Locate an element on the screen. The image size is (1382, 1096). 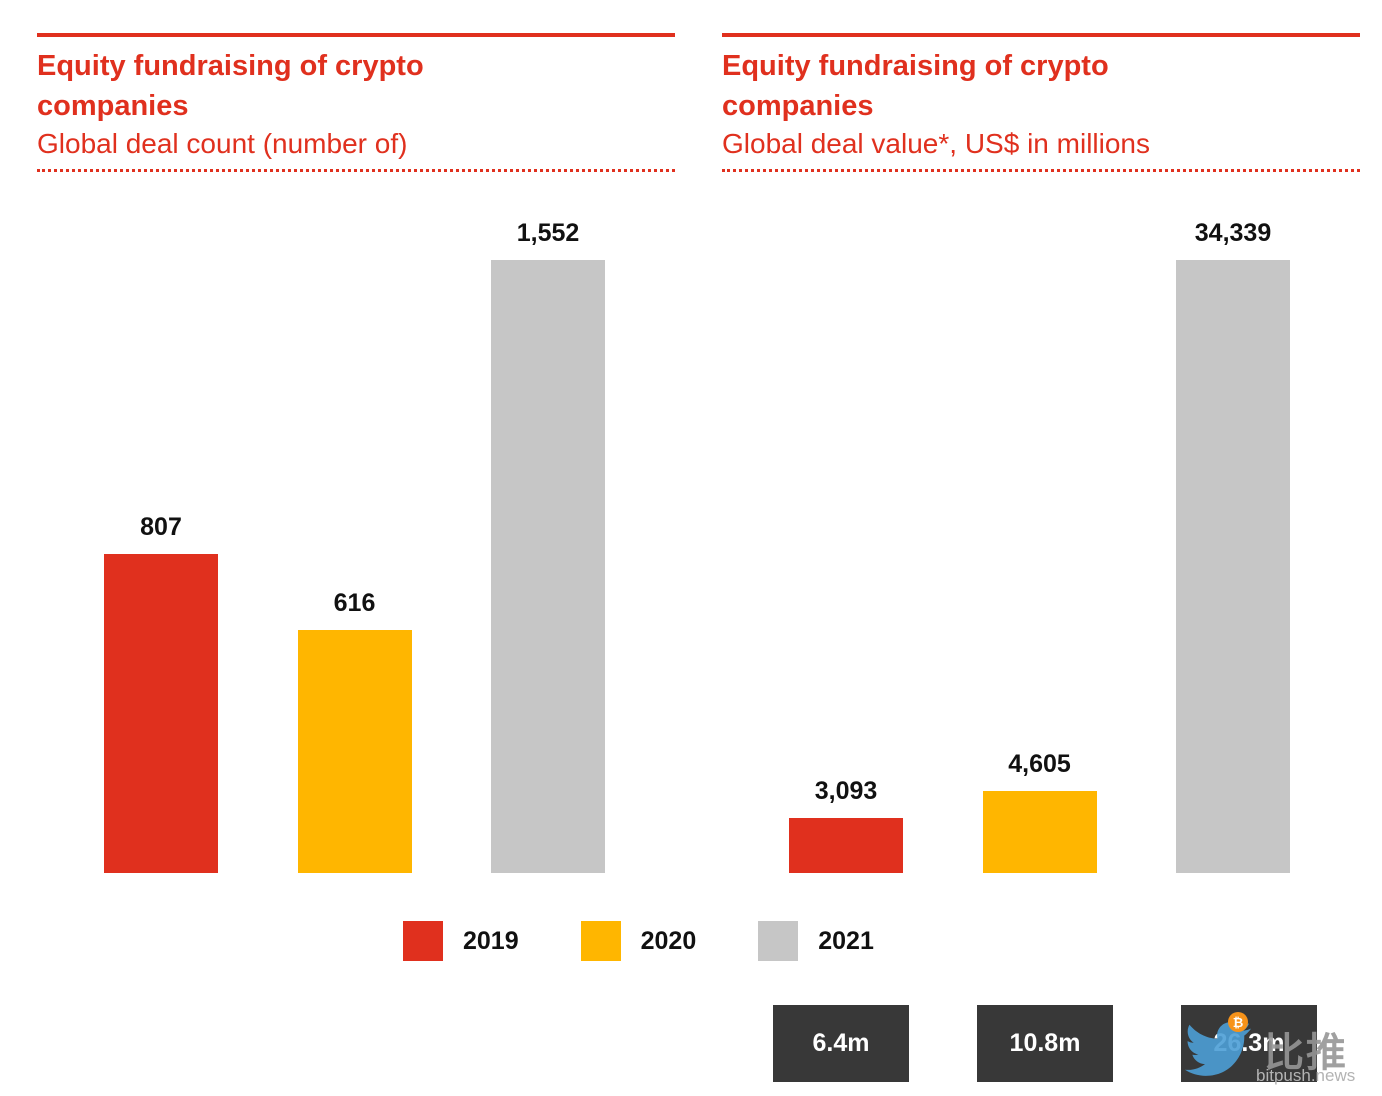
stat-box-2020: 10.8m is located at coordinates (1045, 1043).